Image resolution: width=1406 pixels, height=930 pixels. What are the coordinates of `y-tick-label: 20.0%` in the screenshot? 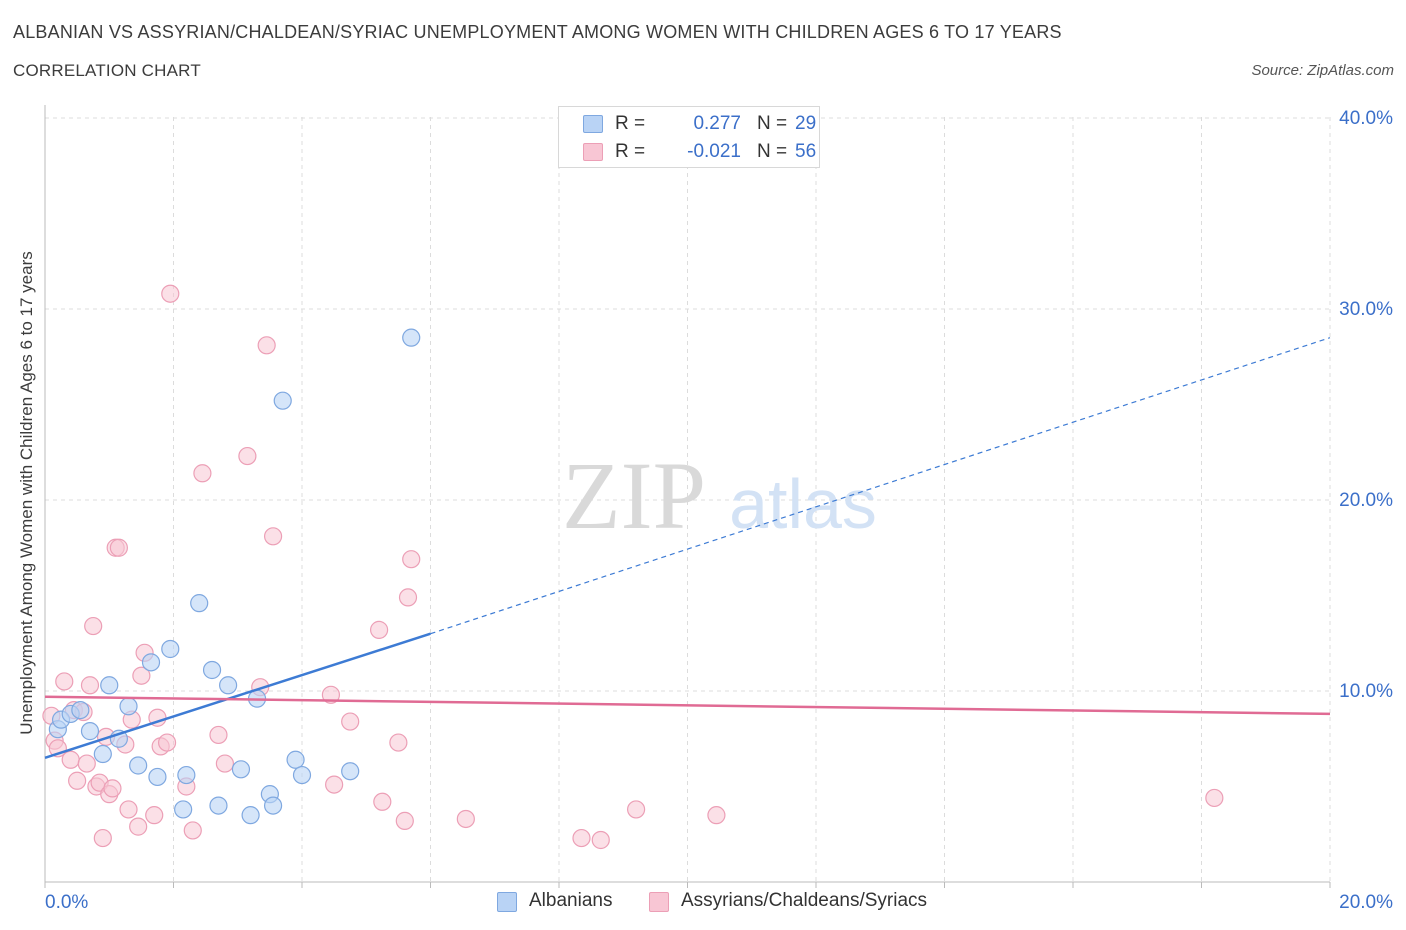 It's located at (1366, 500).